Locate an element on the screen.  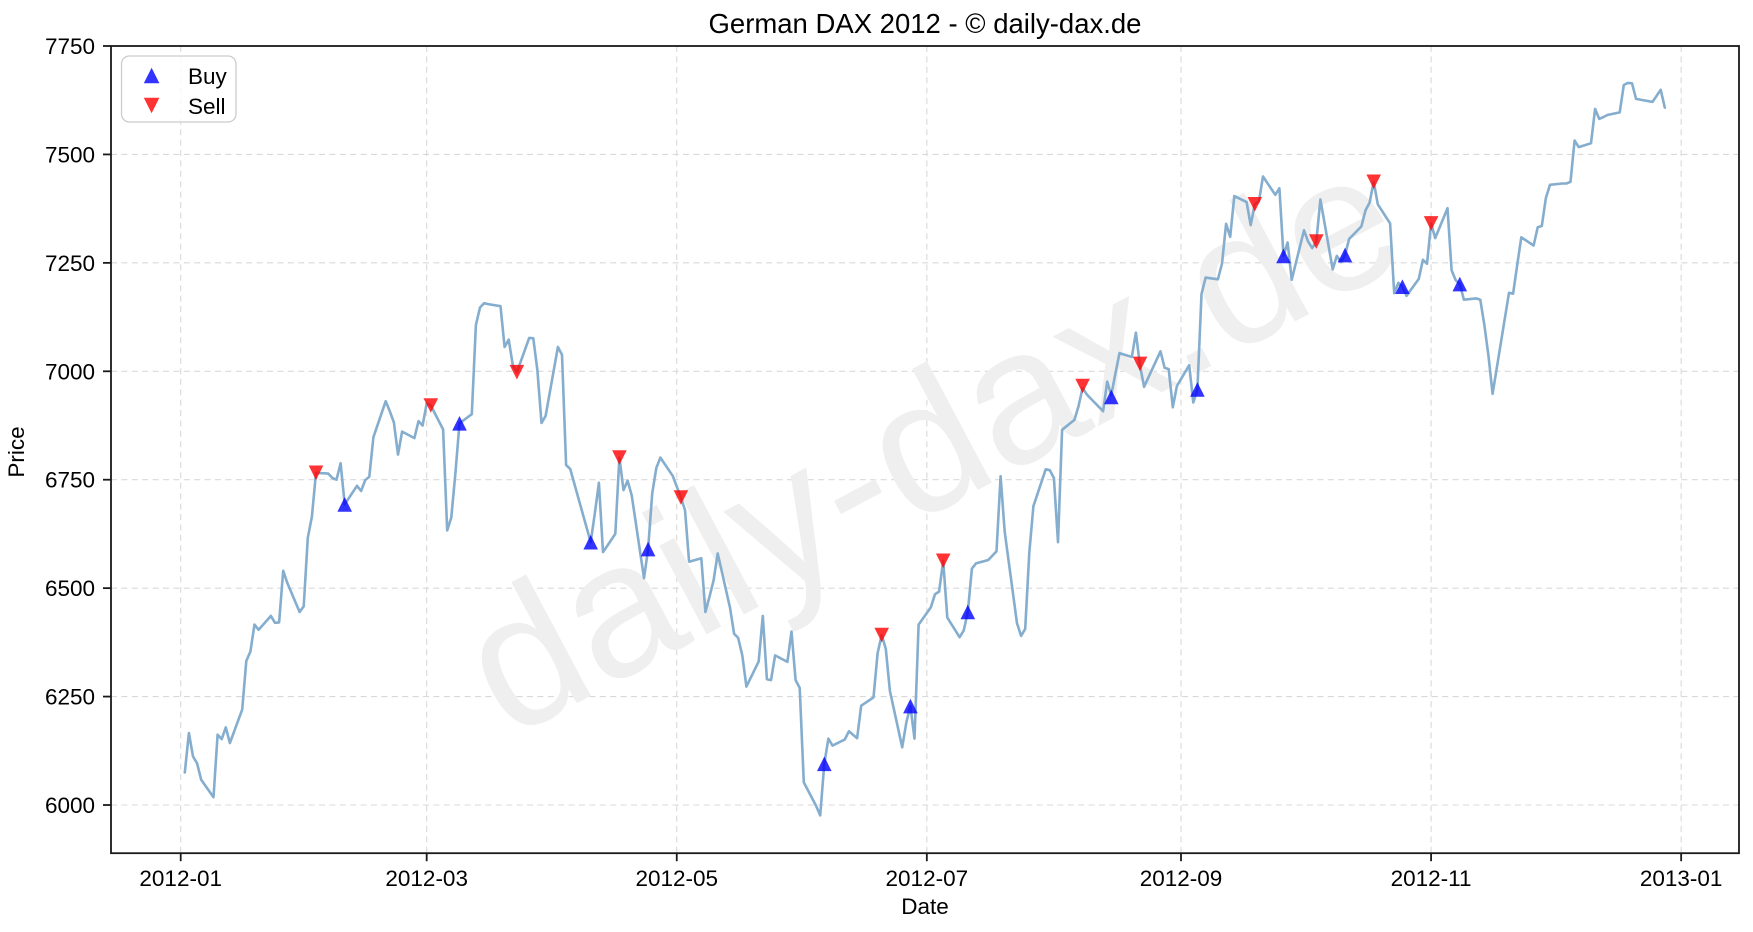
svg-text: 7250 is located at coordinates (70, 263).